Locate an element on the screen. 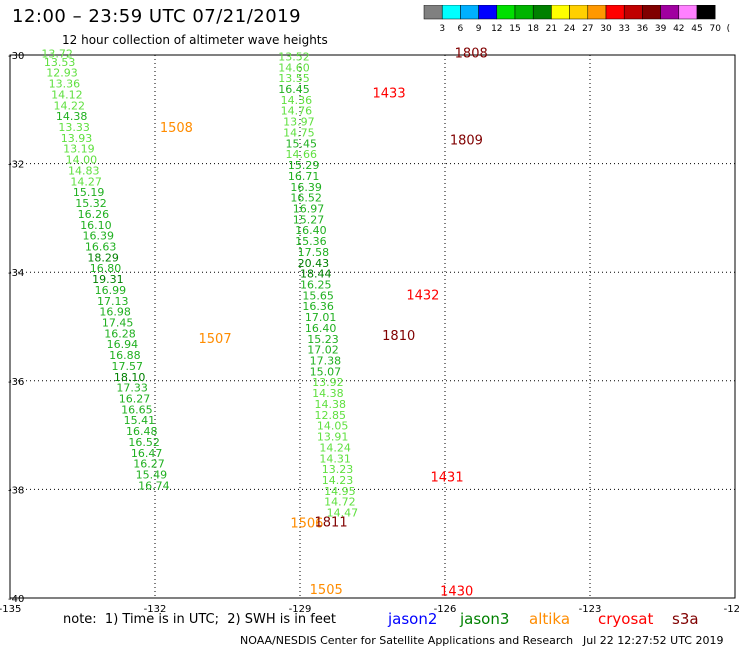 The width and height of the screenshot is (740, 650). x-tick-label: -129 is located at coordinates (300, 609).